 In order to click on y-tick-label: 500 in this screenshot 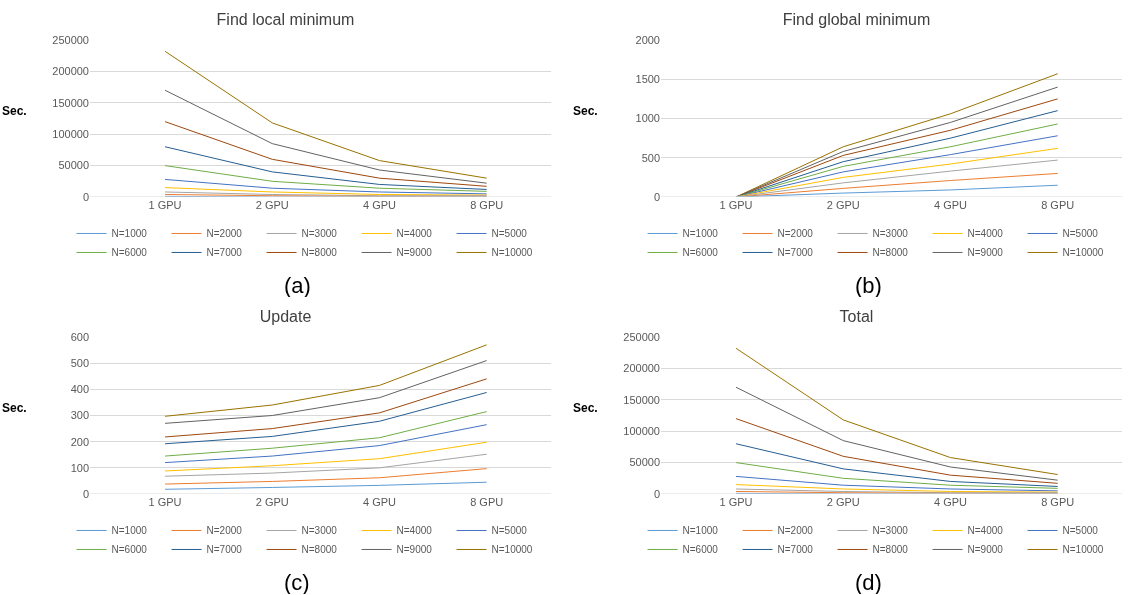, I will do `click(650, 157)`.